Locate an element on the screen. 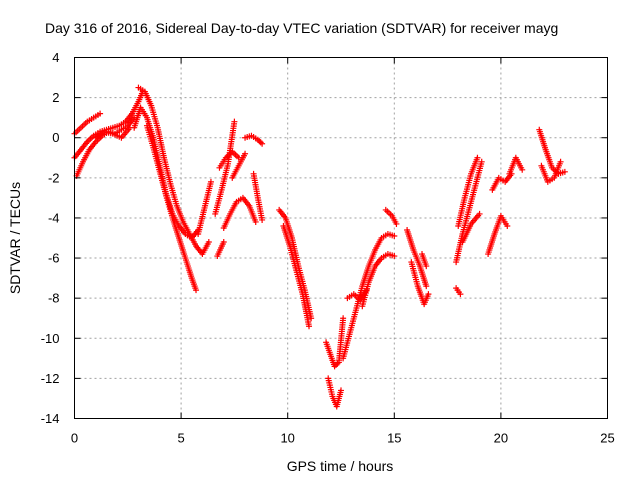  x-tick-label: 5 is located at coordinates (180, 438).